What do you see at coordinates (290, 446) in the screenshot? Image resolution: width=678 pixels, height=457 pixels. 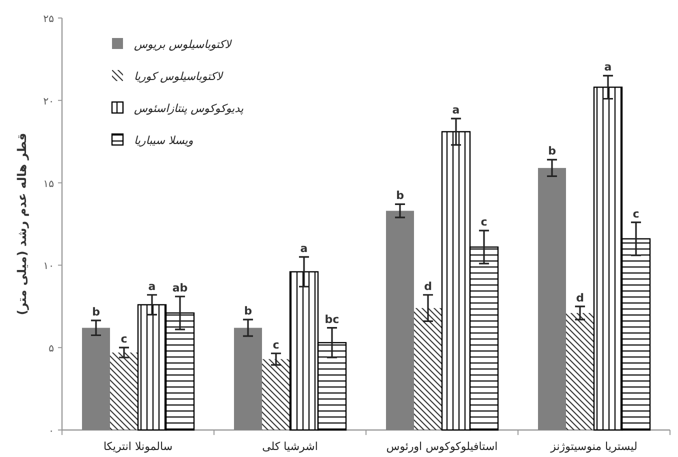 I see `x-tick-label: اشرشیا کلی` at bounding box center [290, 446].